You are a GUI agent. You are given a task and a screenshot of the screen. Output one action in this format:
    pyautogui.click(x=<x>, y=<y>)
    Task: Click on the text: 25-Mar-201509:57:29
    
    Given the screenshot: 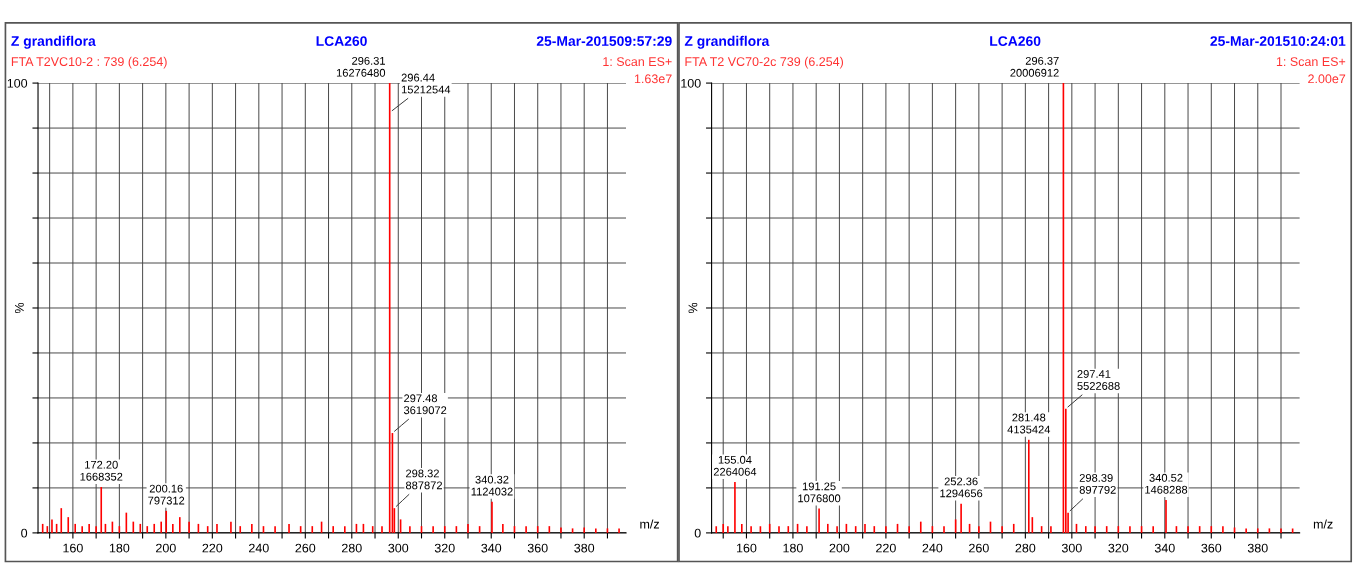 What is the action you would take?
    pyautogui.click(x=604, y=41)
    